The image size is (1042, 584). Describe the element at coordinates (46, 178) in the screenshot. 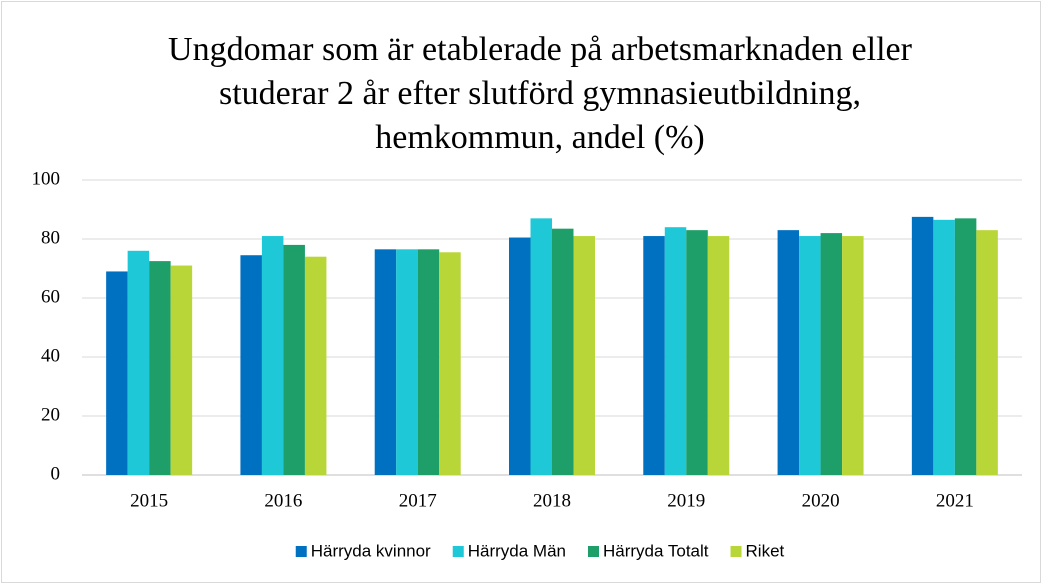

I see `y-tick-label: 100` at that location.